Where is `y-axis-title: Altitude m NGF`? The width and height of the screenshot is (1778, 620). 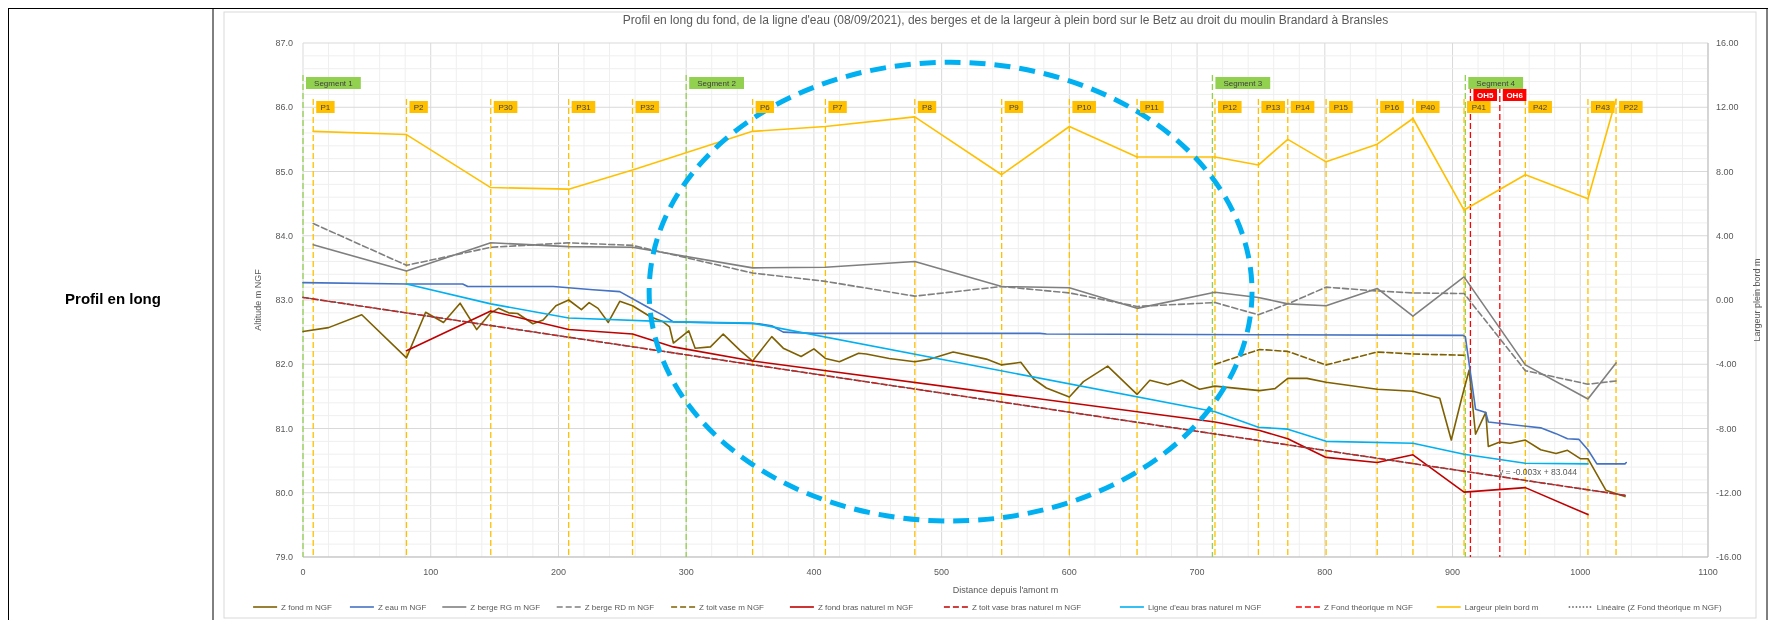
y-axis-title: Altitude m NGF is located at coordinates (258, 299).